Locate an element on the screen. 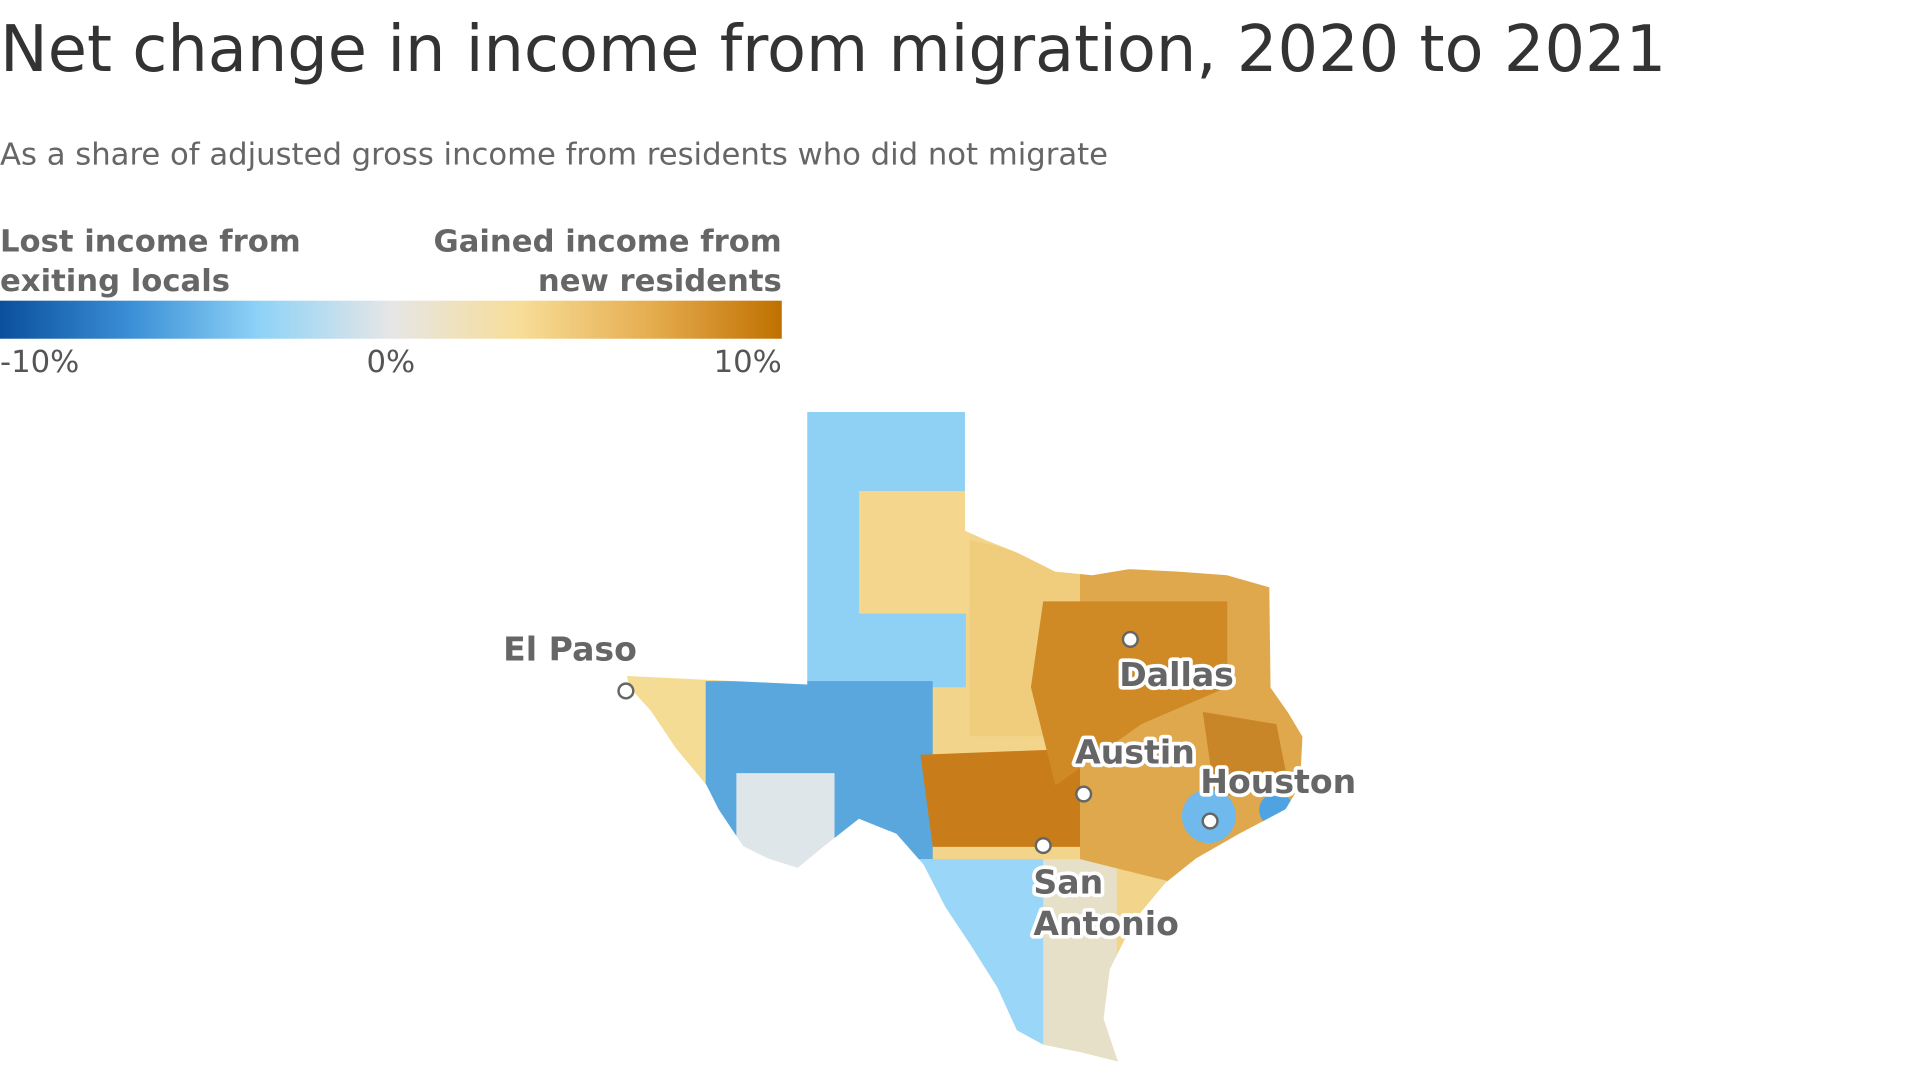 The height and width of the screenshot is (1080, 1920). city-label: San Antonio is located at coordinates (1106, 902).